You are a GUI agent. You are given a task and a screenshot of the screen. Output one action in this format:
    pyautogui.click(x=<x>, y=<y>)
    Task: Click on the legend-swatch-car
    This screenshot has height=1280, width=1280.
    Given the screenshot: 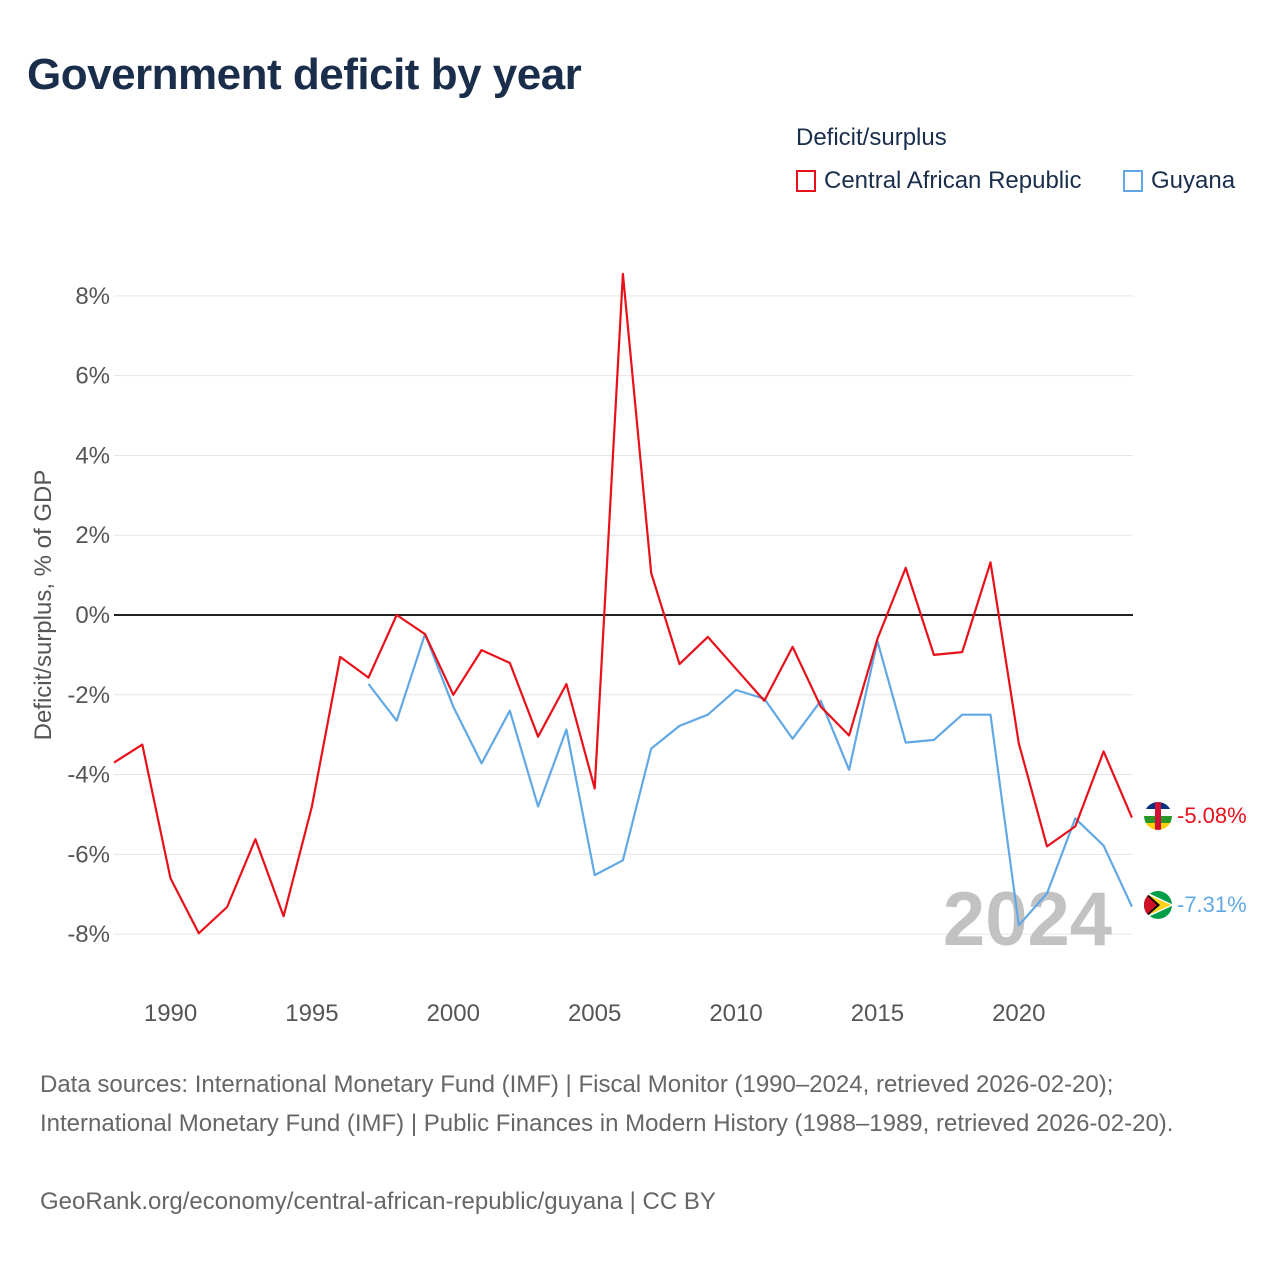 What is the action you would take?
    pyautogui.click(x=806, y=181)
    